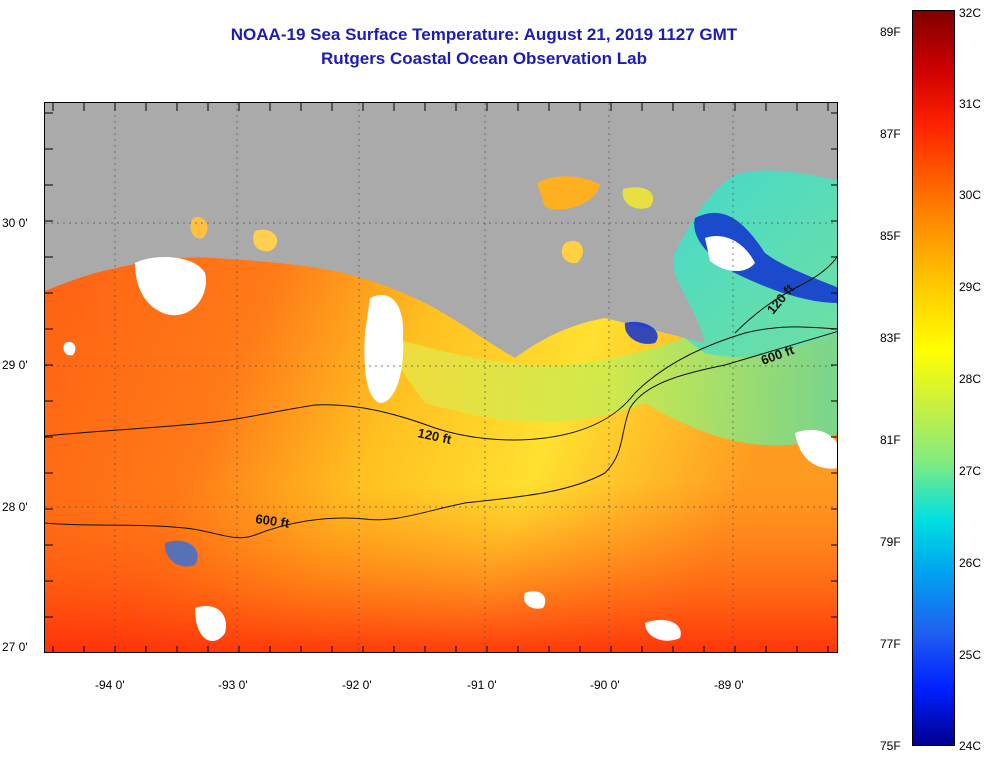 This screenshot has width=992, height=761. Describe the element at coordinates (15, 647) in the screenshot. I see `lat-label: 27 0'` at that location.